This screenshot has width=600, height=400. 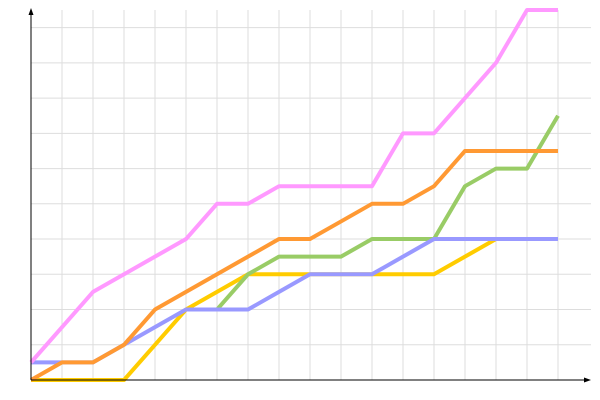 I want to click on x-axis-arrow-icon, so click(x=587, y=380).